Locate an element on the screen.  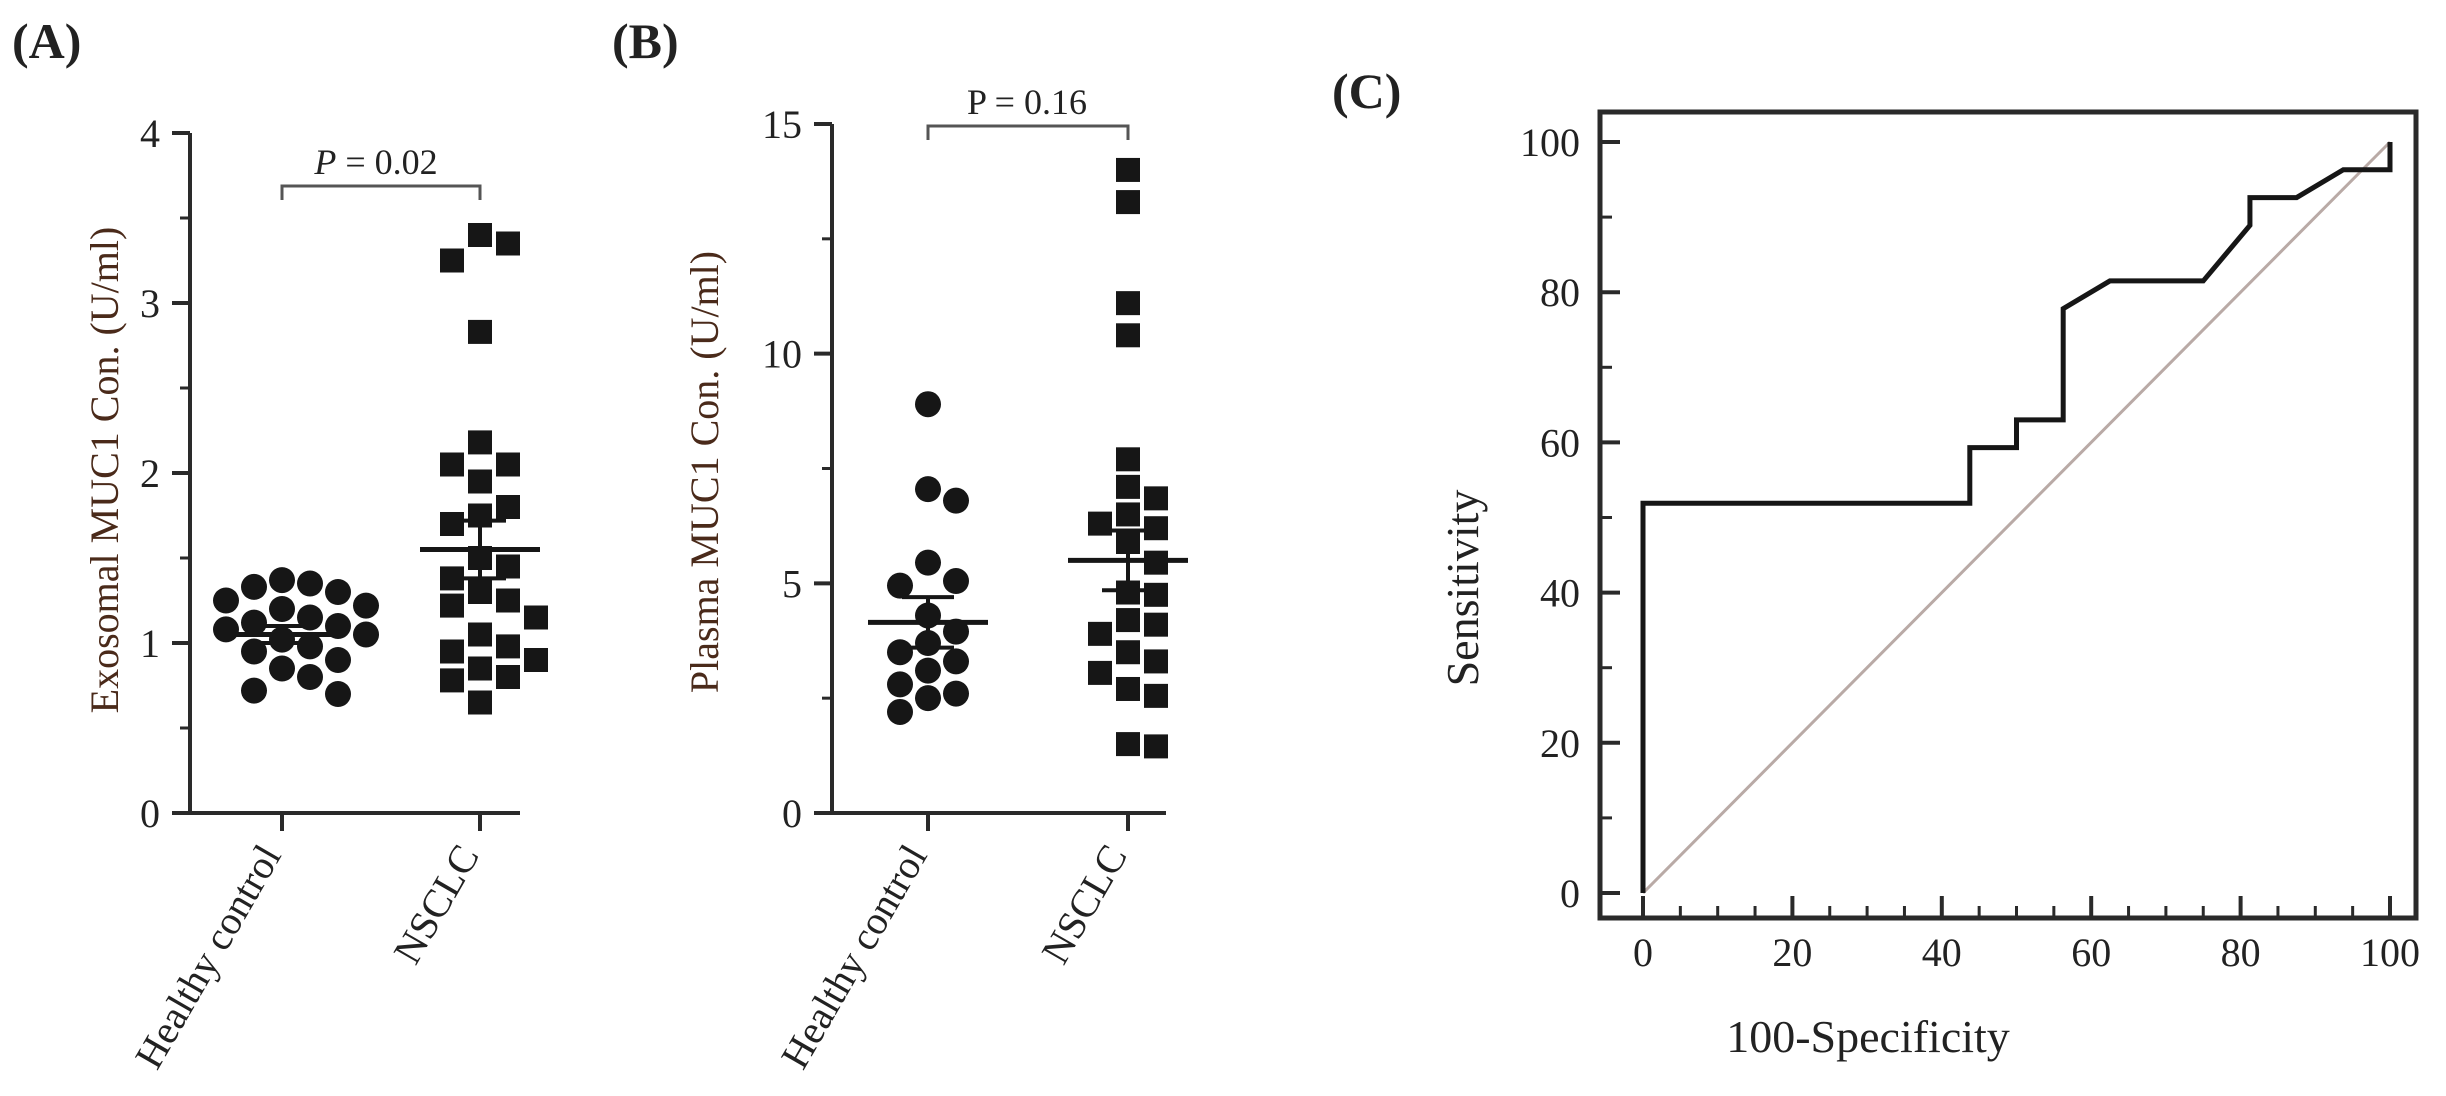
panel-b-means is located at coordinates (1028, 589).